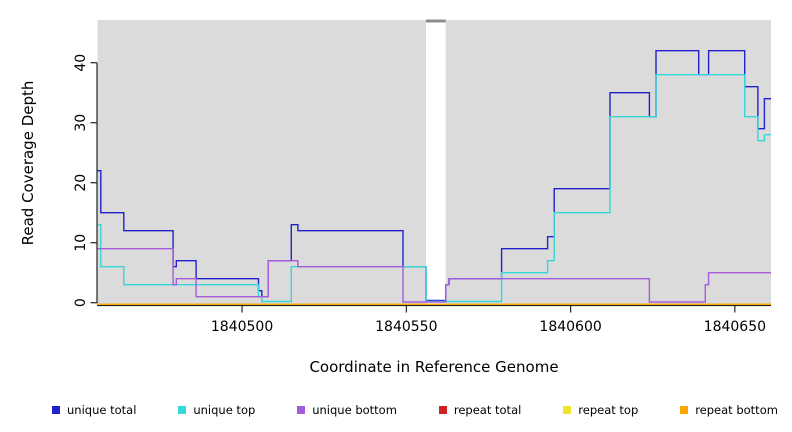 This screenshot has height=432, width=792. Describe the element at coordinates (81, 302) in the screenshot. I see `y-tick-label: 0` at that location.